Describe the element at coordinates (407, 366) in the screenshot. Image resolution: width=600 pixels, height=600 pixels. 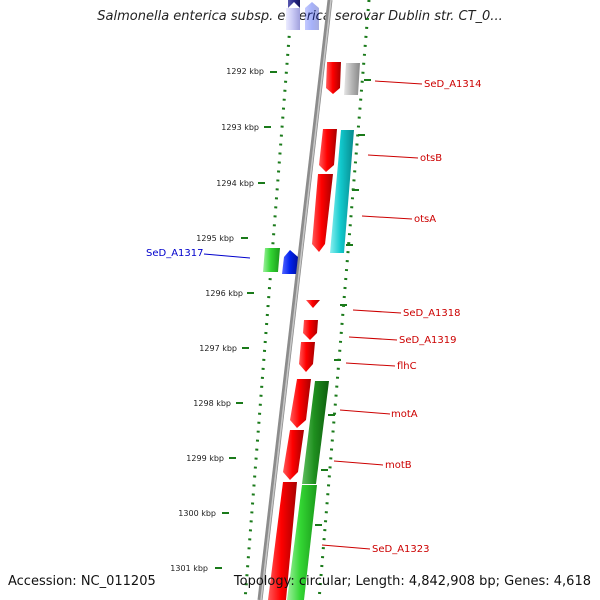
I see `gene-label-flhc: flhC` at that location.